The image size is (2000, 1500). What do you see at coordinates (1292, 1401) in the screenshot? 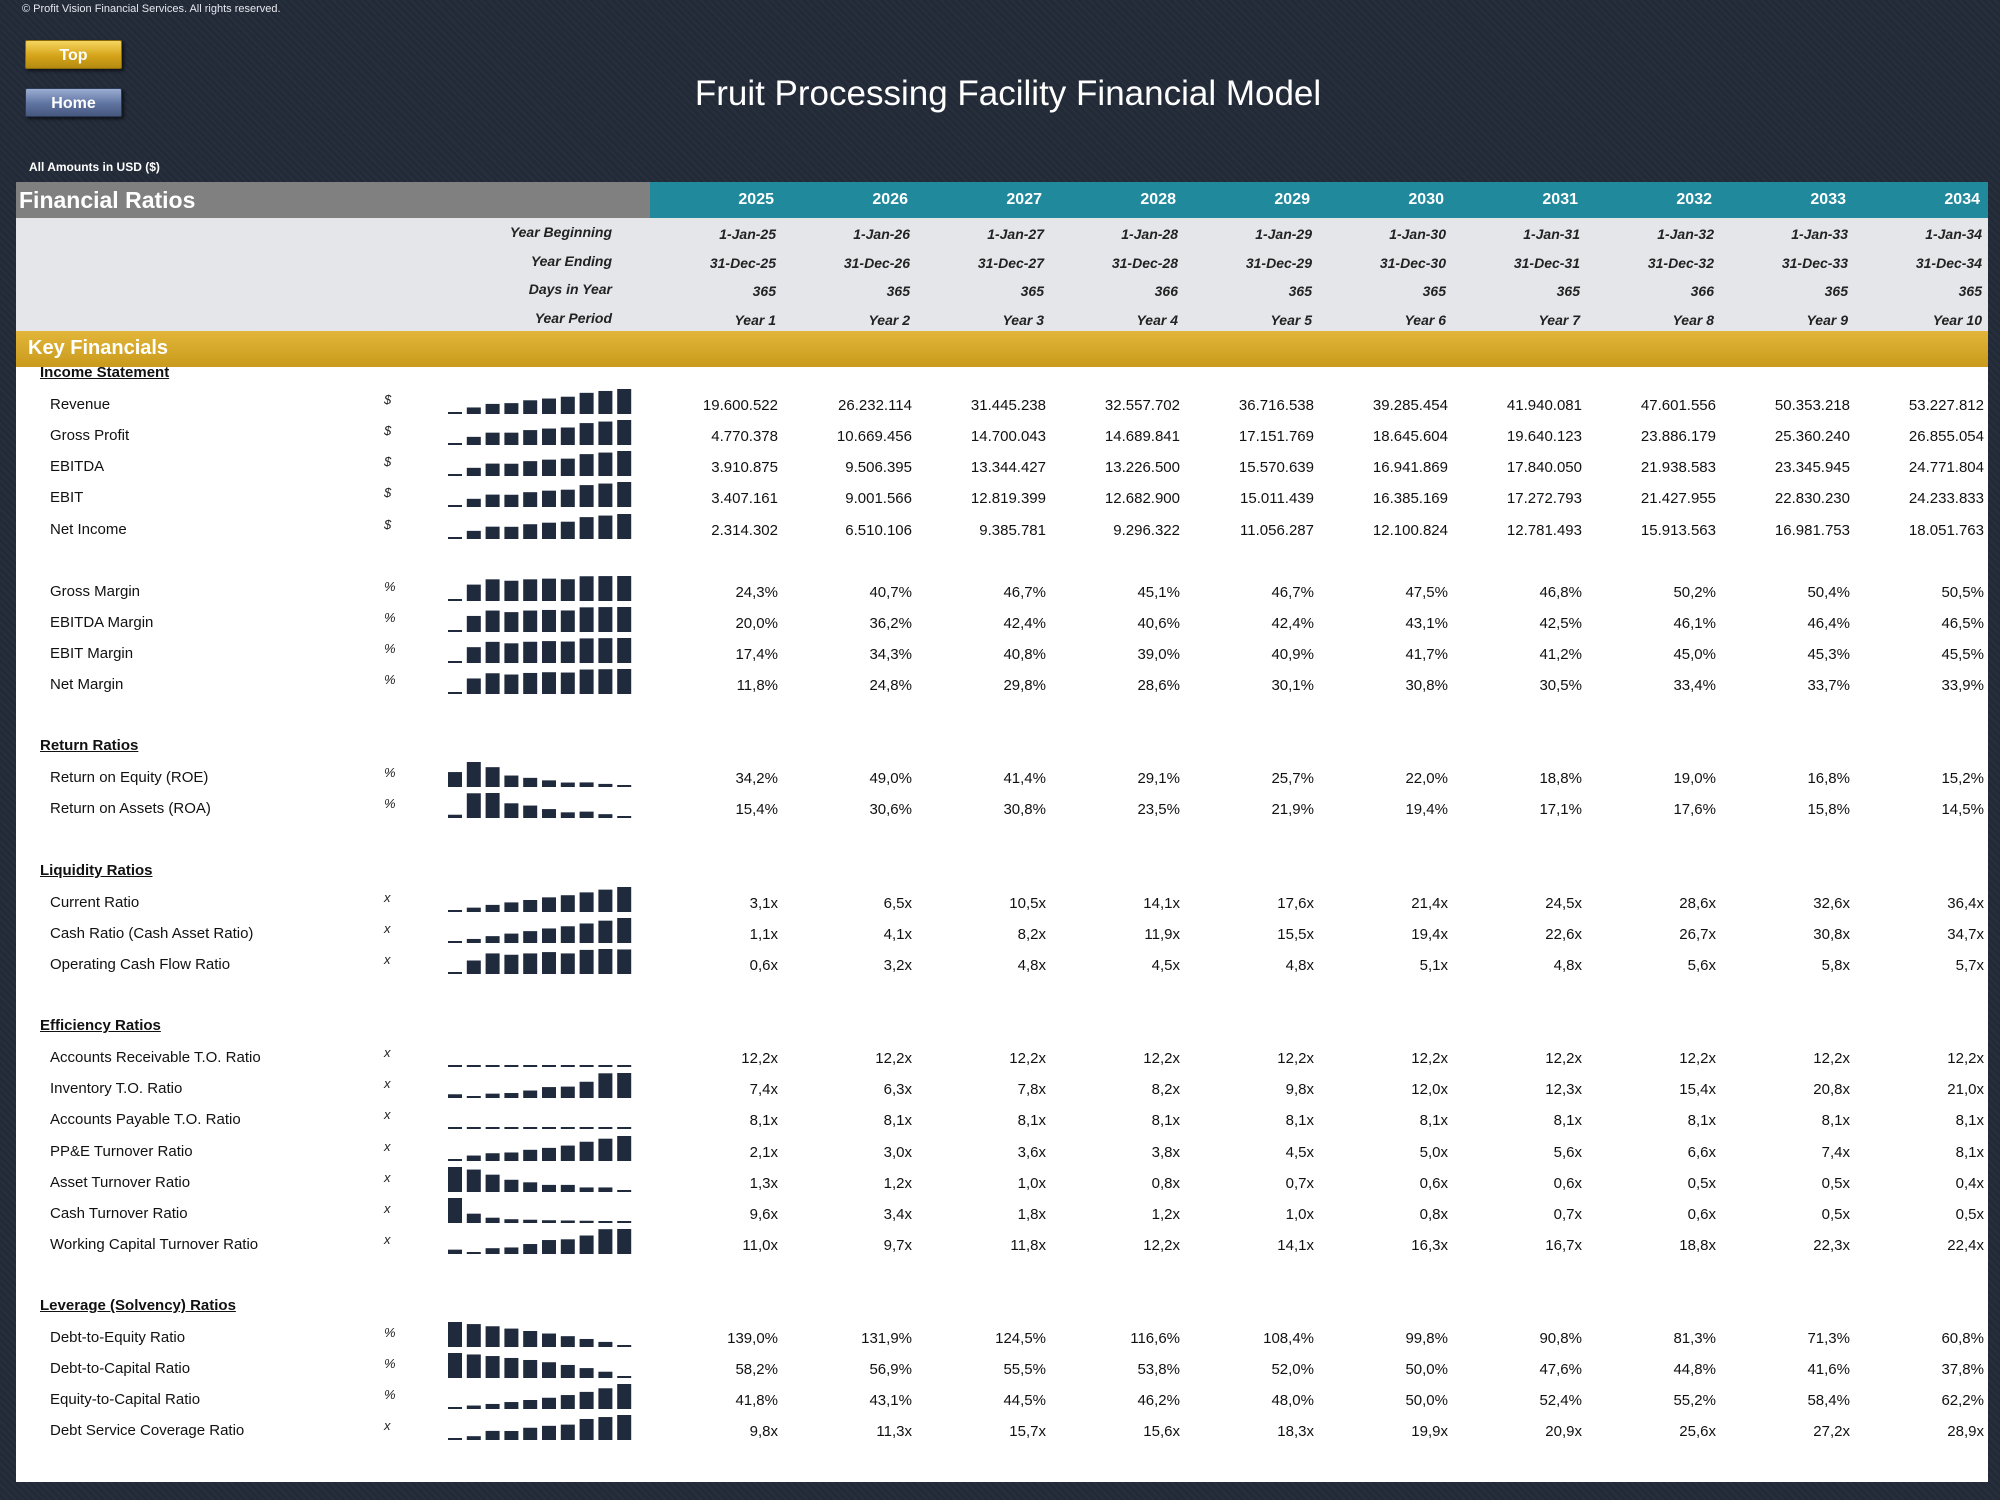
I see `value-cell: 48,0%` at bounding box center [1292, 1401].